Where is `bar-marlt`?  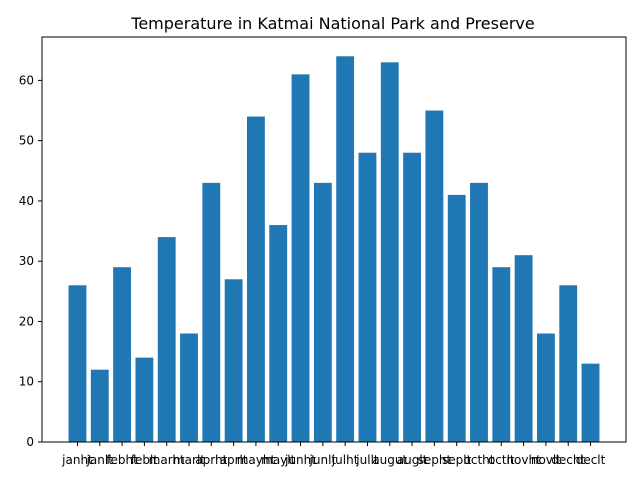 bar-marlt is located at coordinates (189, 387).